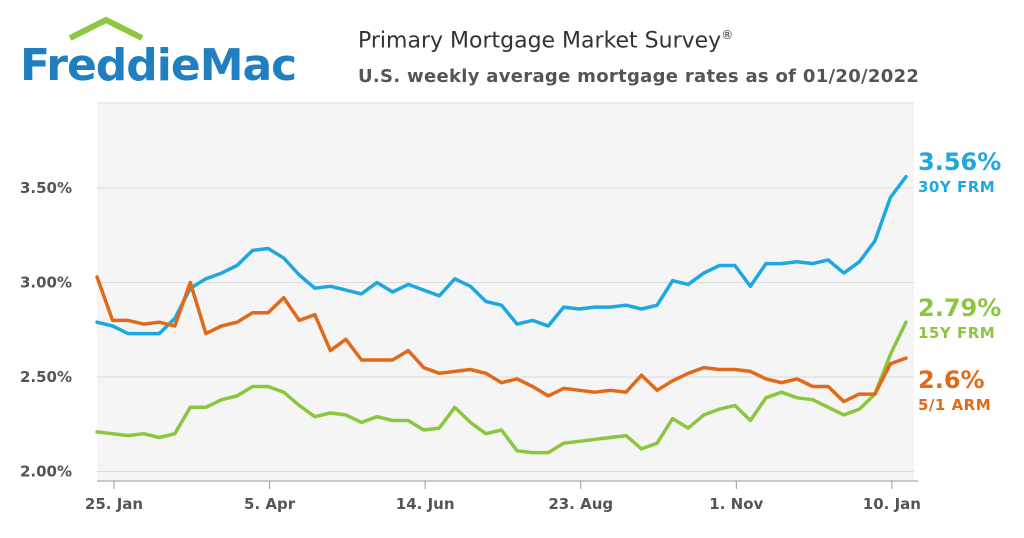 This screenshot has width=1024, height=538. What do you see at coordinates (546, 41) in the screenshot?
I see `chart-title: Primary Mortgage Market Survey®` at bounding box center [546, 41].